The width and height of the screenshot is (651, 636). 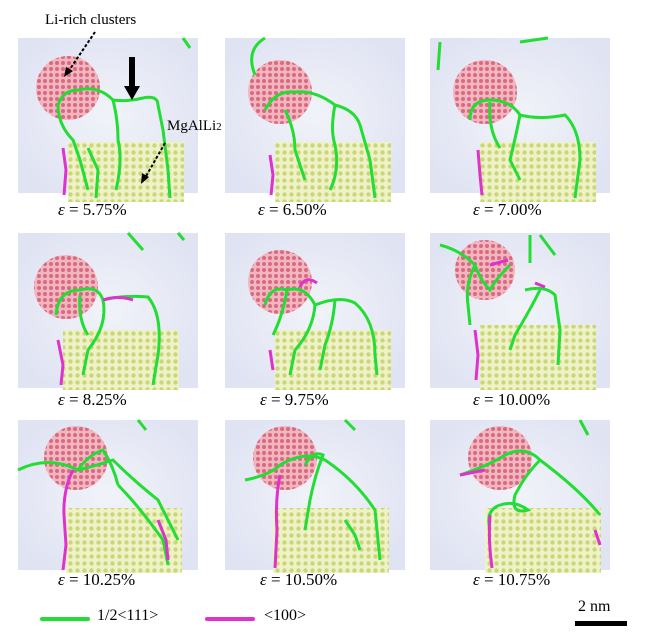 What do you see at coordinates (601, 623) in the screenshot?
I see `scale-bar` at bounding box center [601, 623].